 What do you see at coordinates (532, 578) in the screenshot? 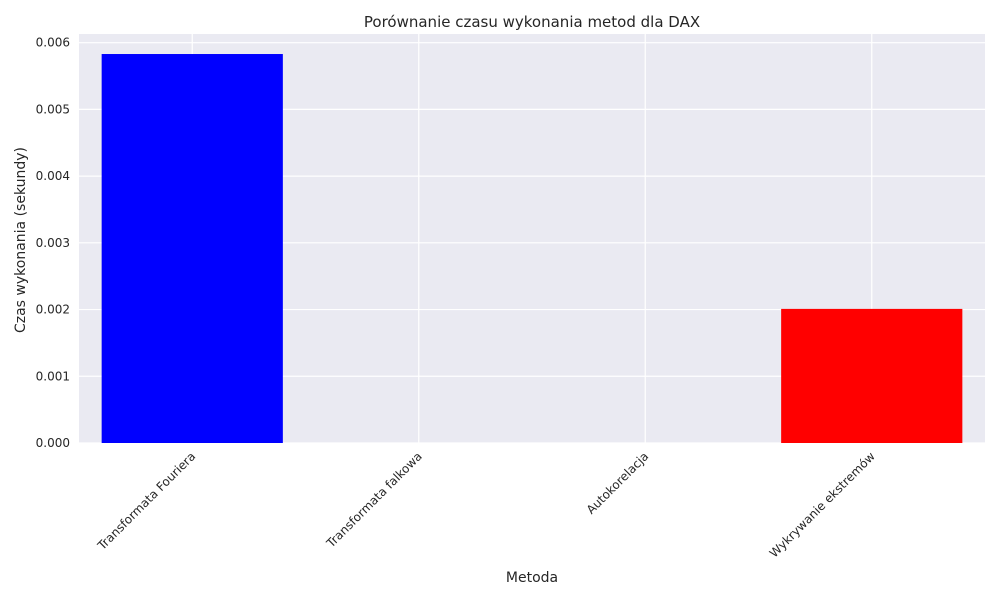
I see `x-axis-label: Metoda` at bounding box center [532, 578].